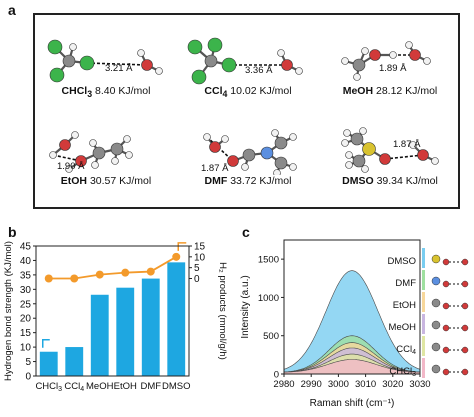 This screenshot has width=474, height=417. Describe the element at coordinates (12, 10) in the screenshot. I see `panel-label-a: a` at that location.